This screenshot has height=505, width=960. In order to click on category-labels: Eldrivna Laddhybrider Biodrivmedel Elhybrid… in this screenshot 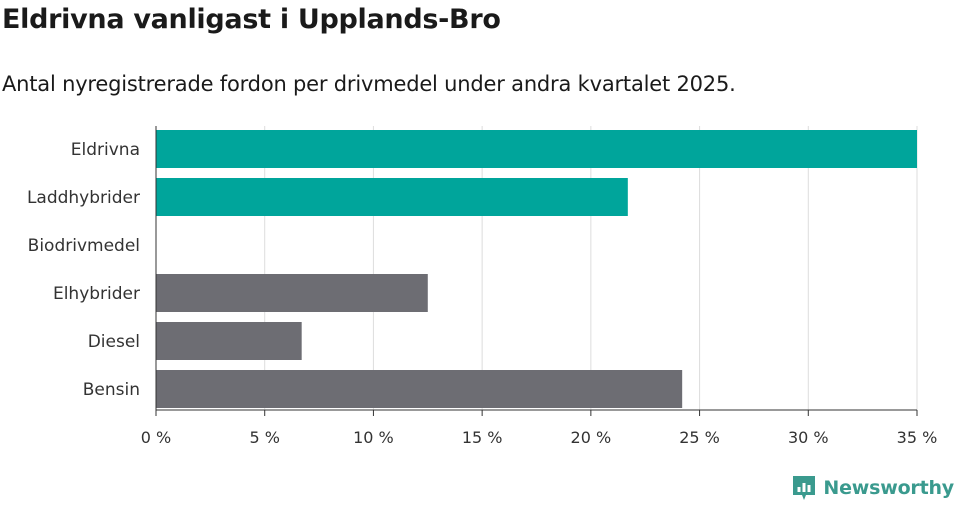, I will do `click(83, 270)`.